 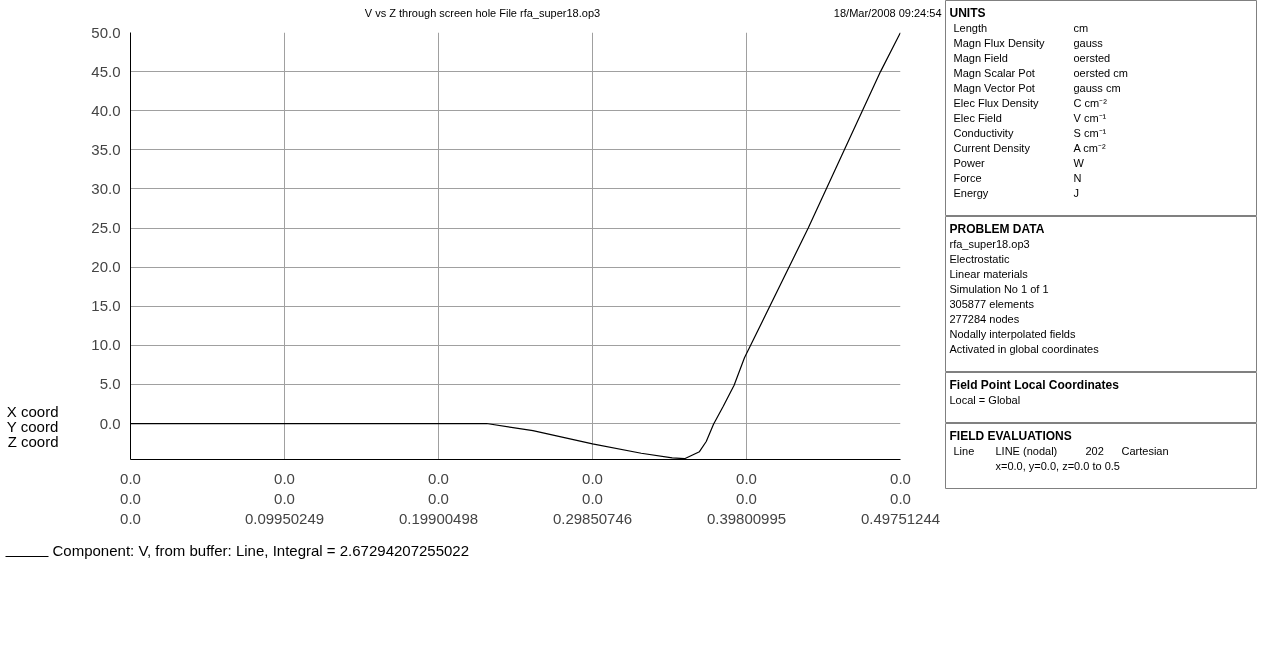 I want to click on text: Local = Global, so click(x=985, y=399).